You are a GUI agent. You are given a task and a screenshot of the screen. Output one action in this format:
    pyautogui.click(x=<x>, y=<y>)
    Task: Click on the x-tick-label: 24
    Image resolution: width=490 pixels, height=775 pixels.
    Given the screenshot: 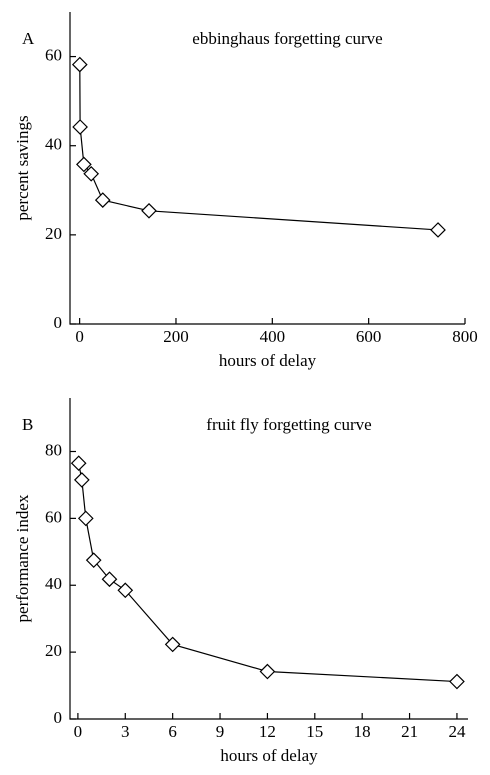 What is the action you would take?
    pyautogui.click(x=457, y=731)
    